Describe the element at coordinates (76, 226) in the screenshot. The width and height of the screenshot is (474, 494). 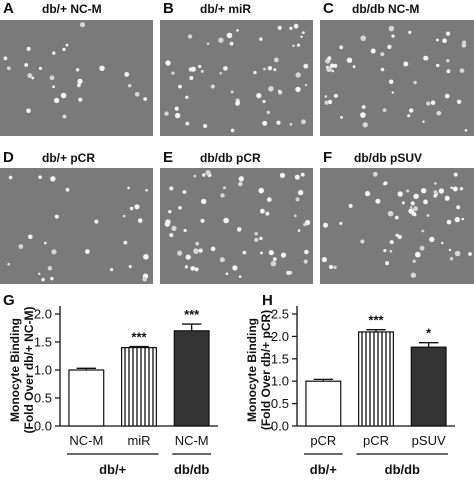
I see `micrograph-d` at that location.